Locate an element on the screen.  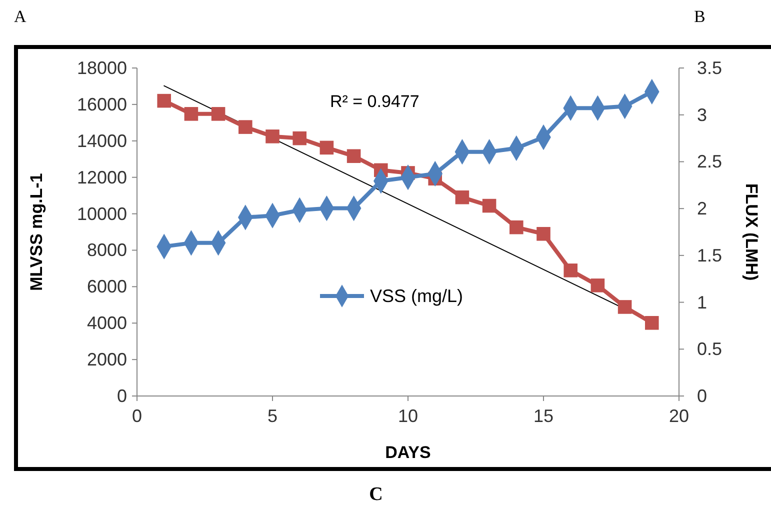
y2-tick-label: 0 is located at coordinates (702, 396).